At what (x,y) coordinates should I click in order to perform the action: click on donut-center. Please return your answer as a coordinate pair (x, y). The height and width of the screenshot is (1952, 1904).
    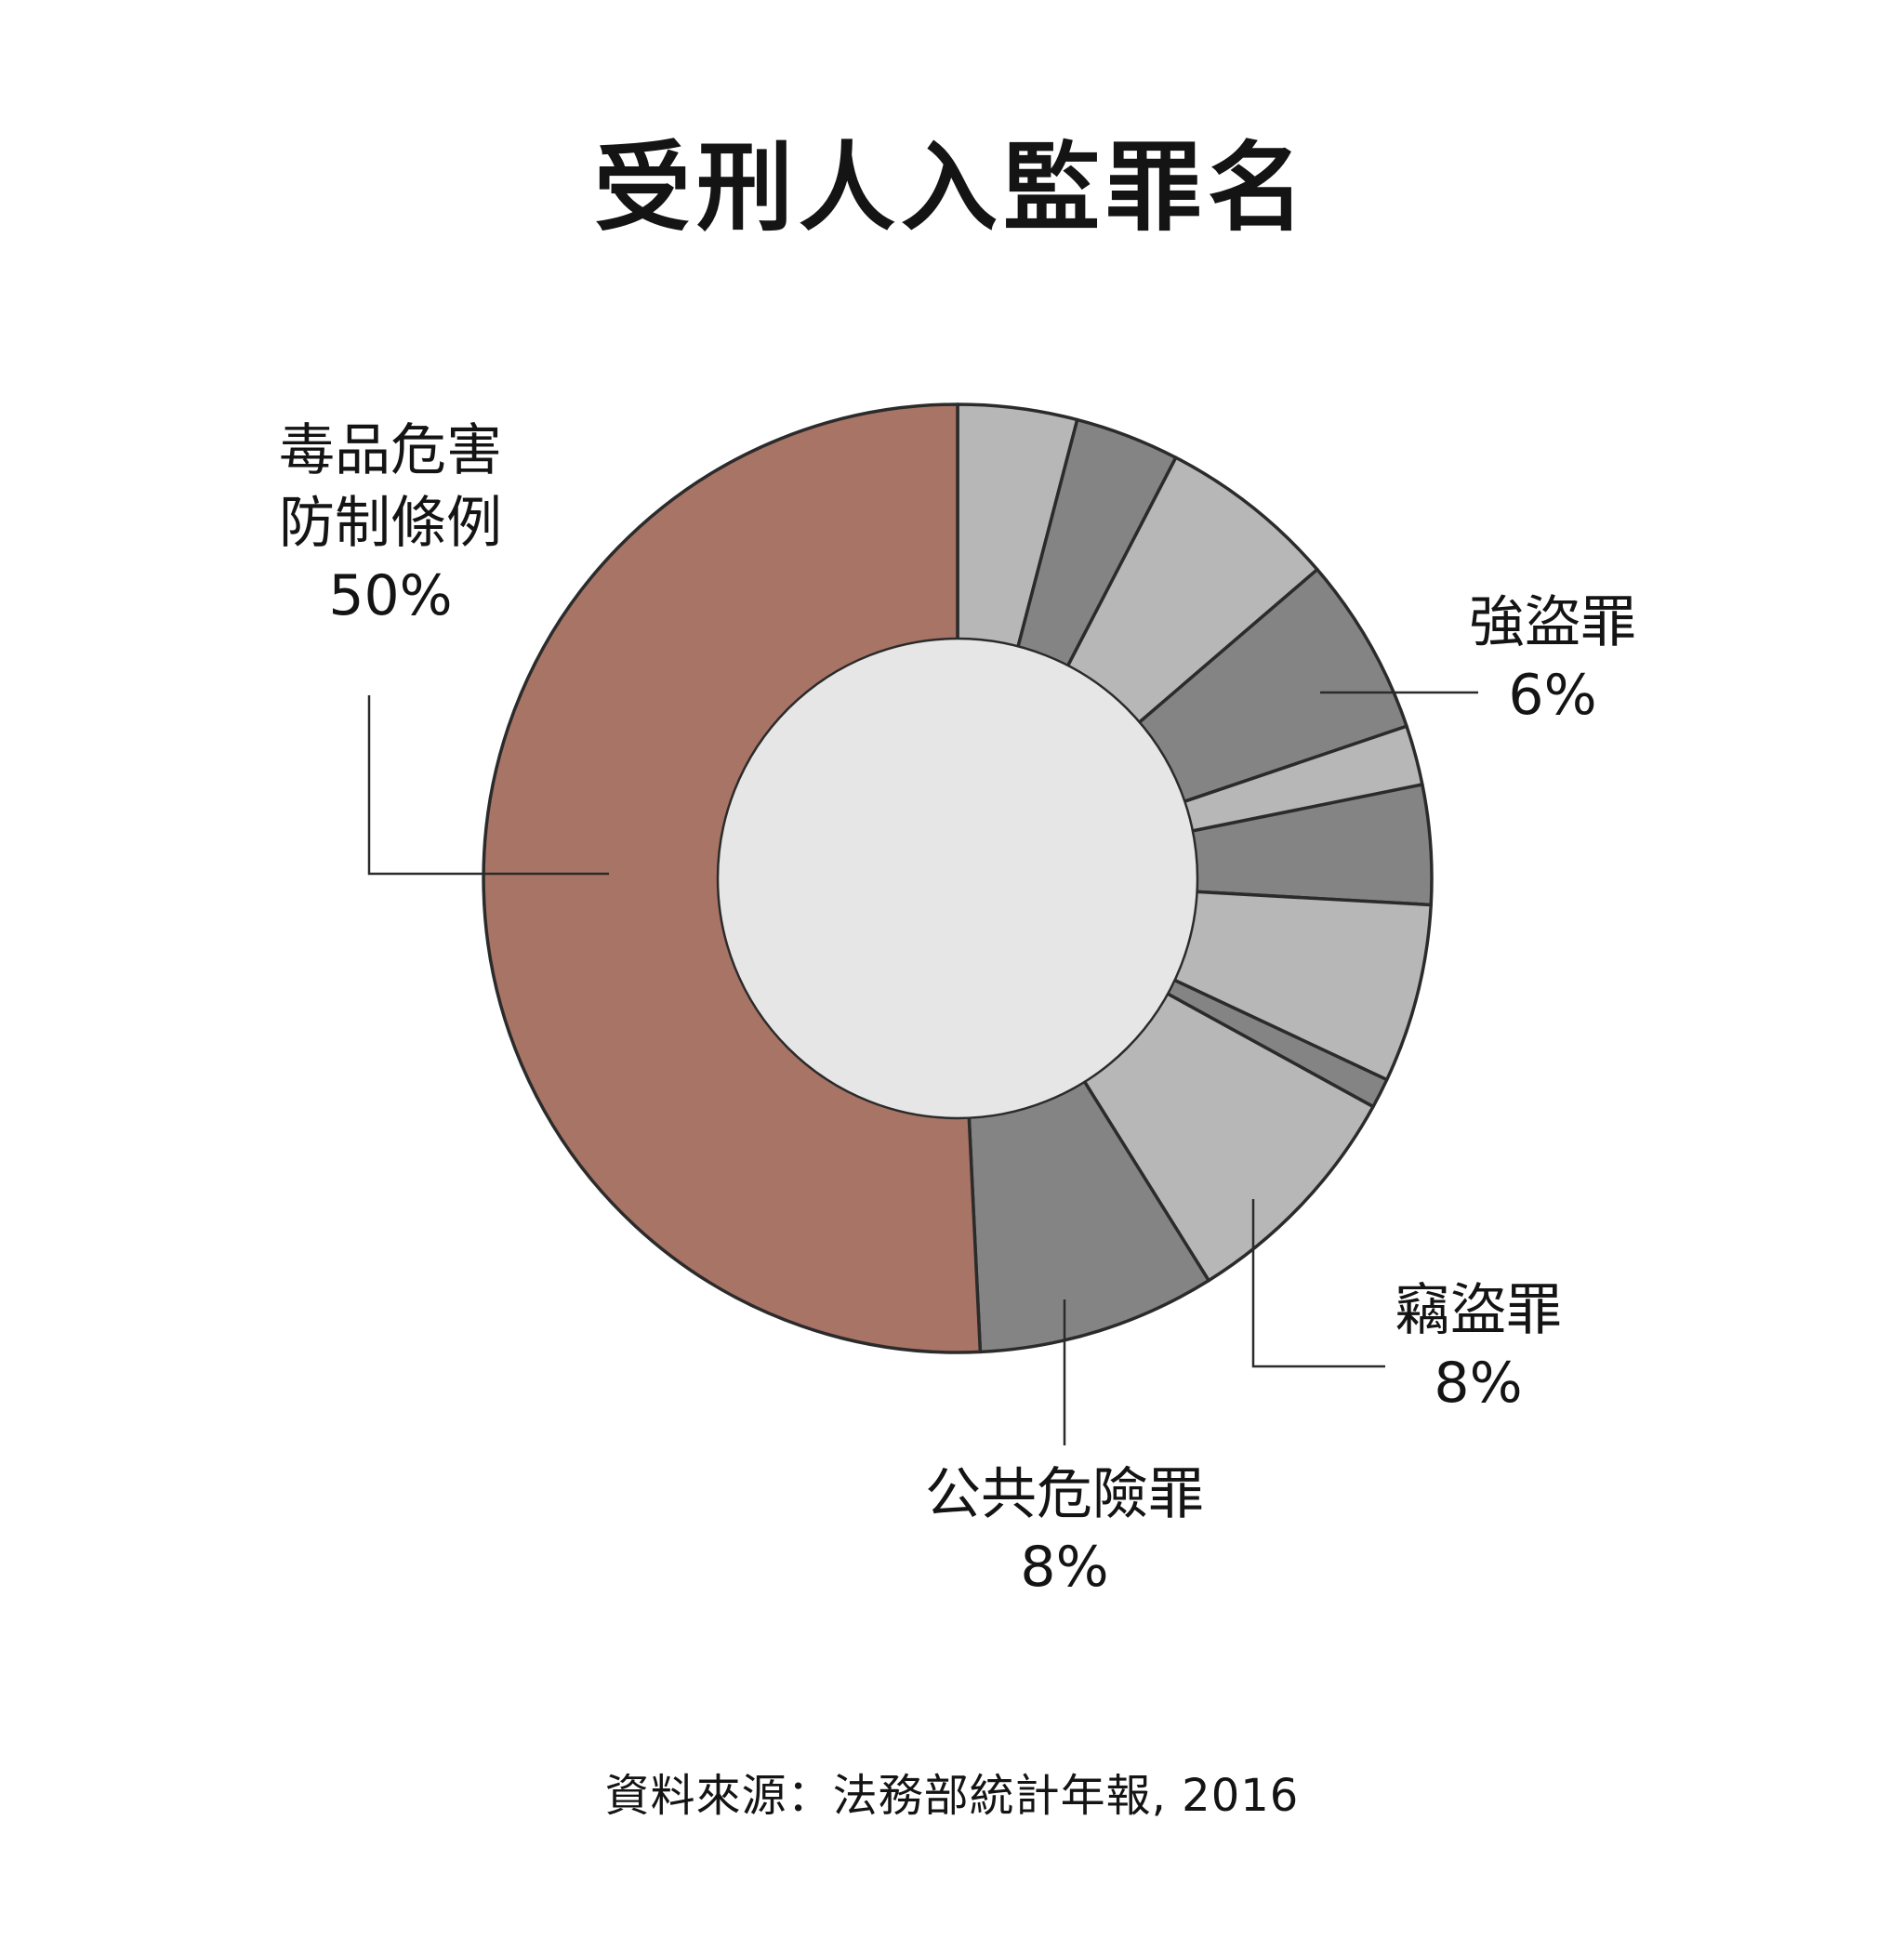
    Looking at the image, I should click on (957, 878).